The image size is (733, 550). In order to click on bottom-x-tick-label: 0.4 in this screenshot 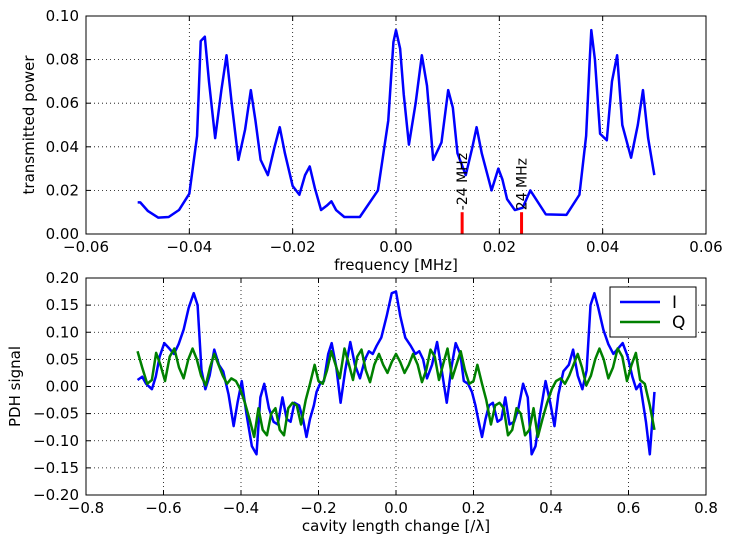, I will do `click(551, 508)`.